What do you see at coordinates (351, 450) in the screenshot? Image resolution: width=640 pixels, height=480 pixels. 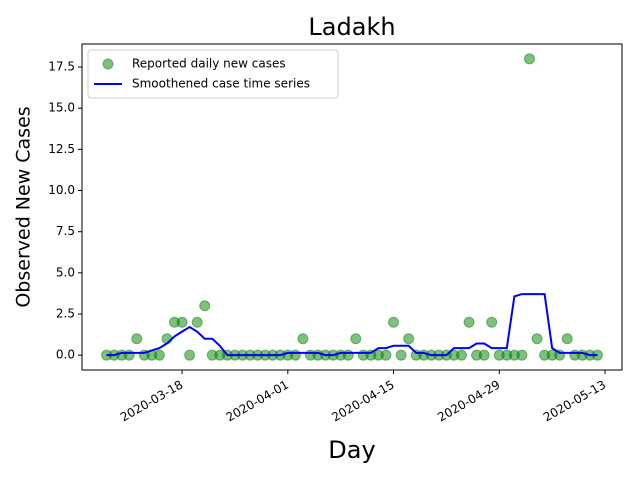 I see `x-axis-label: Day` at bounding box center [351, 450].